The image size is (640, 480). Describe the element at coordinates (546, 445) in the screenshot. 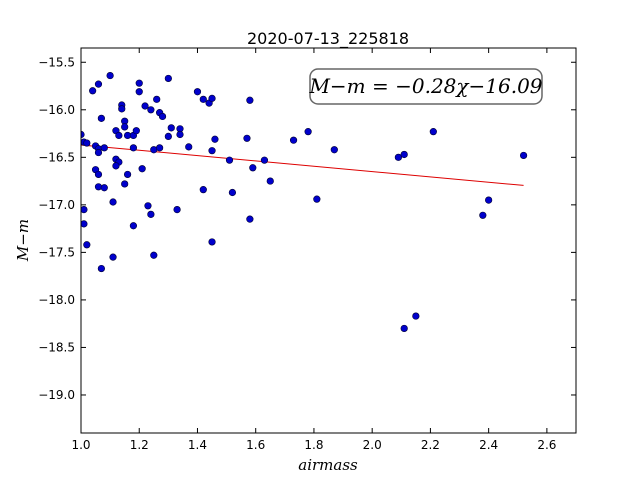

I see `x-tick-label: 2.6` at that location.